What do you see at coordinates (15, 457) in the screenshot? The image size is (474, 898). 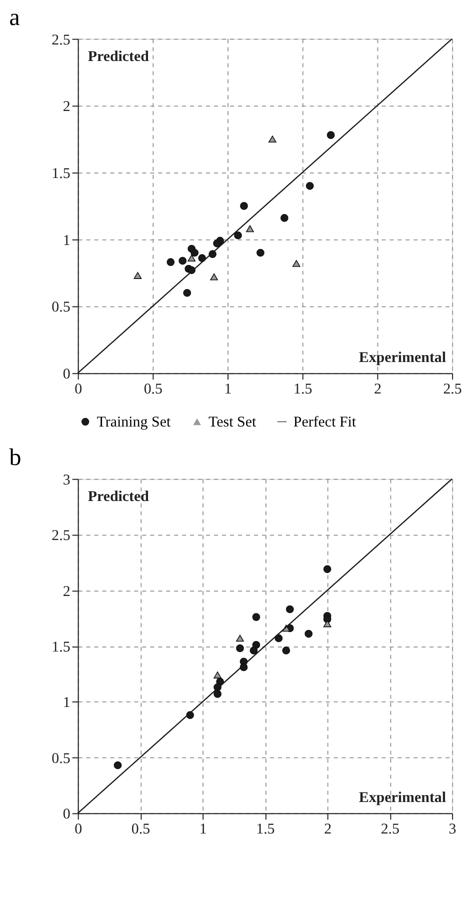 I see `chart-title: b` at bounding box center [15, 457].